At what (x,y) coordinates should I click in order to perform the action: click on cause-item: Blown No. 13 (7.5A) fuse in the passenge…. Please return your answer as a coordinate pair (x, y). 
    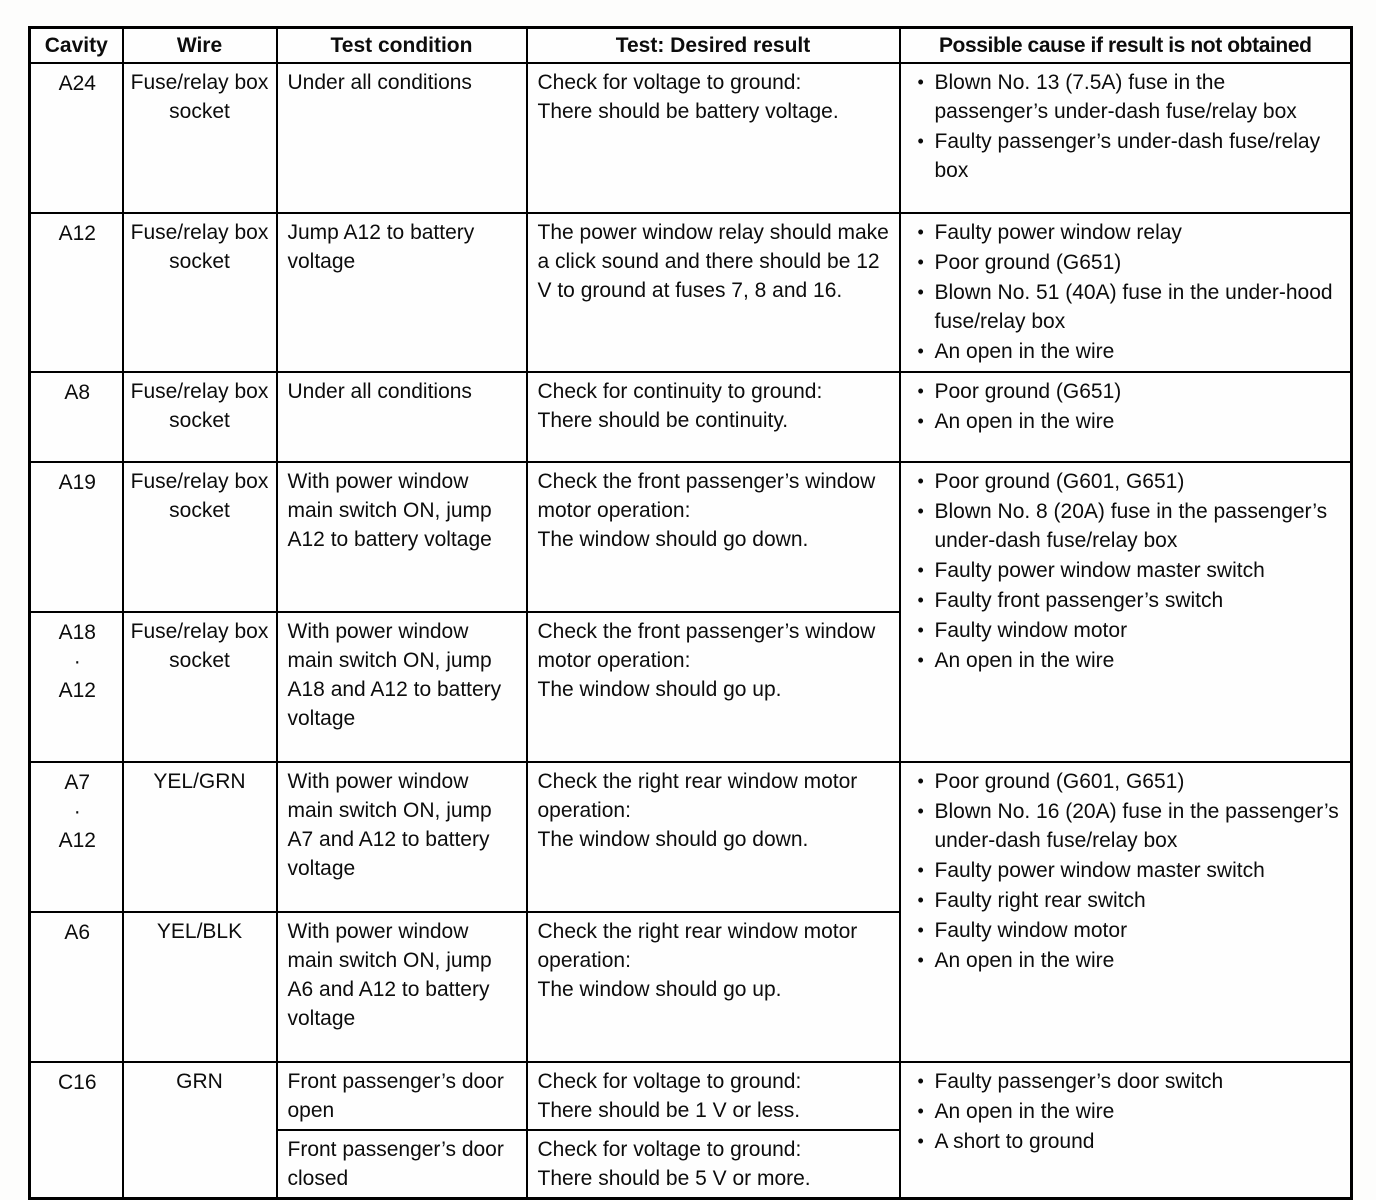
    Looking at the image, I should click on (1127, 97).